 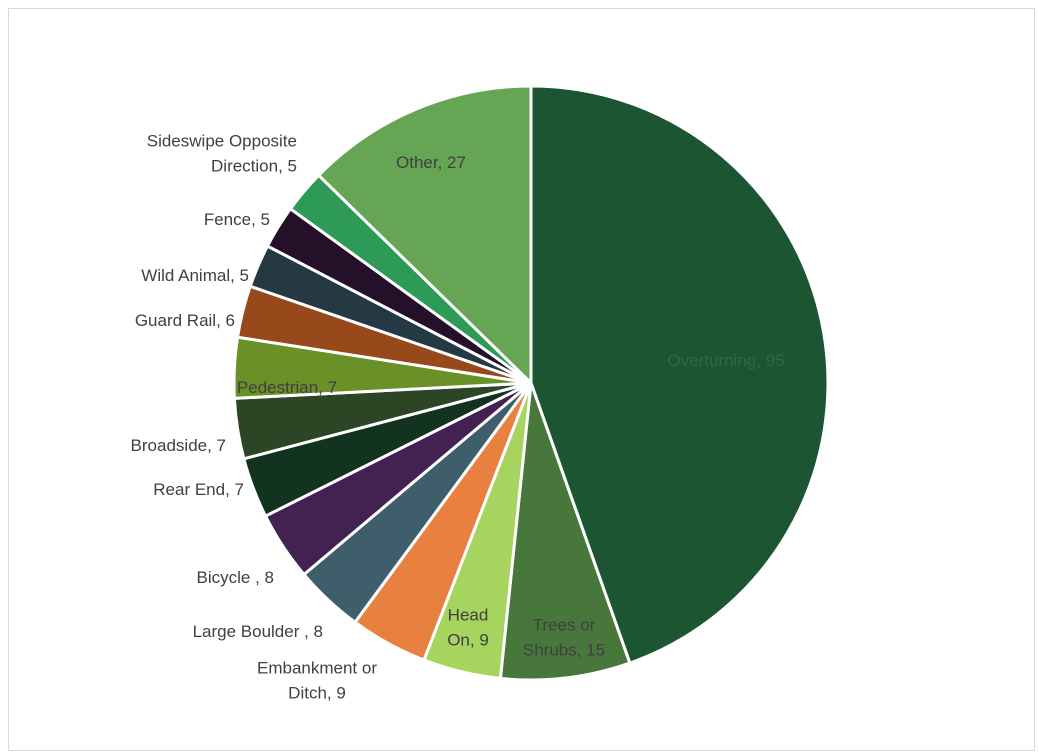 I want to click on data-label-sideswipe-opposite-direction: Sideswipe Opposite Direction, 5, so click(x=222, y=154).